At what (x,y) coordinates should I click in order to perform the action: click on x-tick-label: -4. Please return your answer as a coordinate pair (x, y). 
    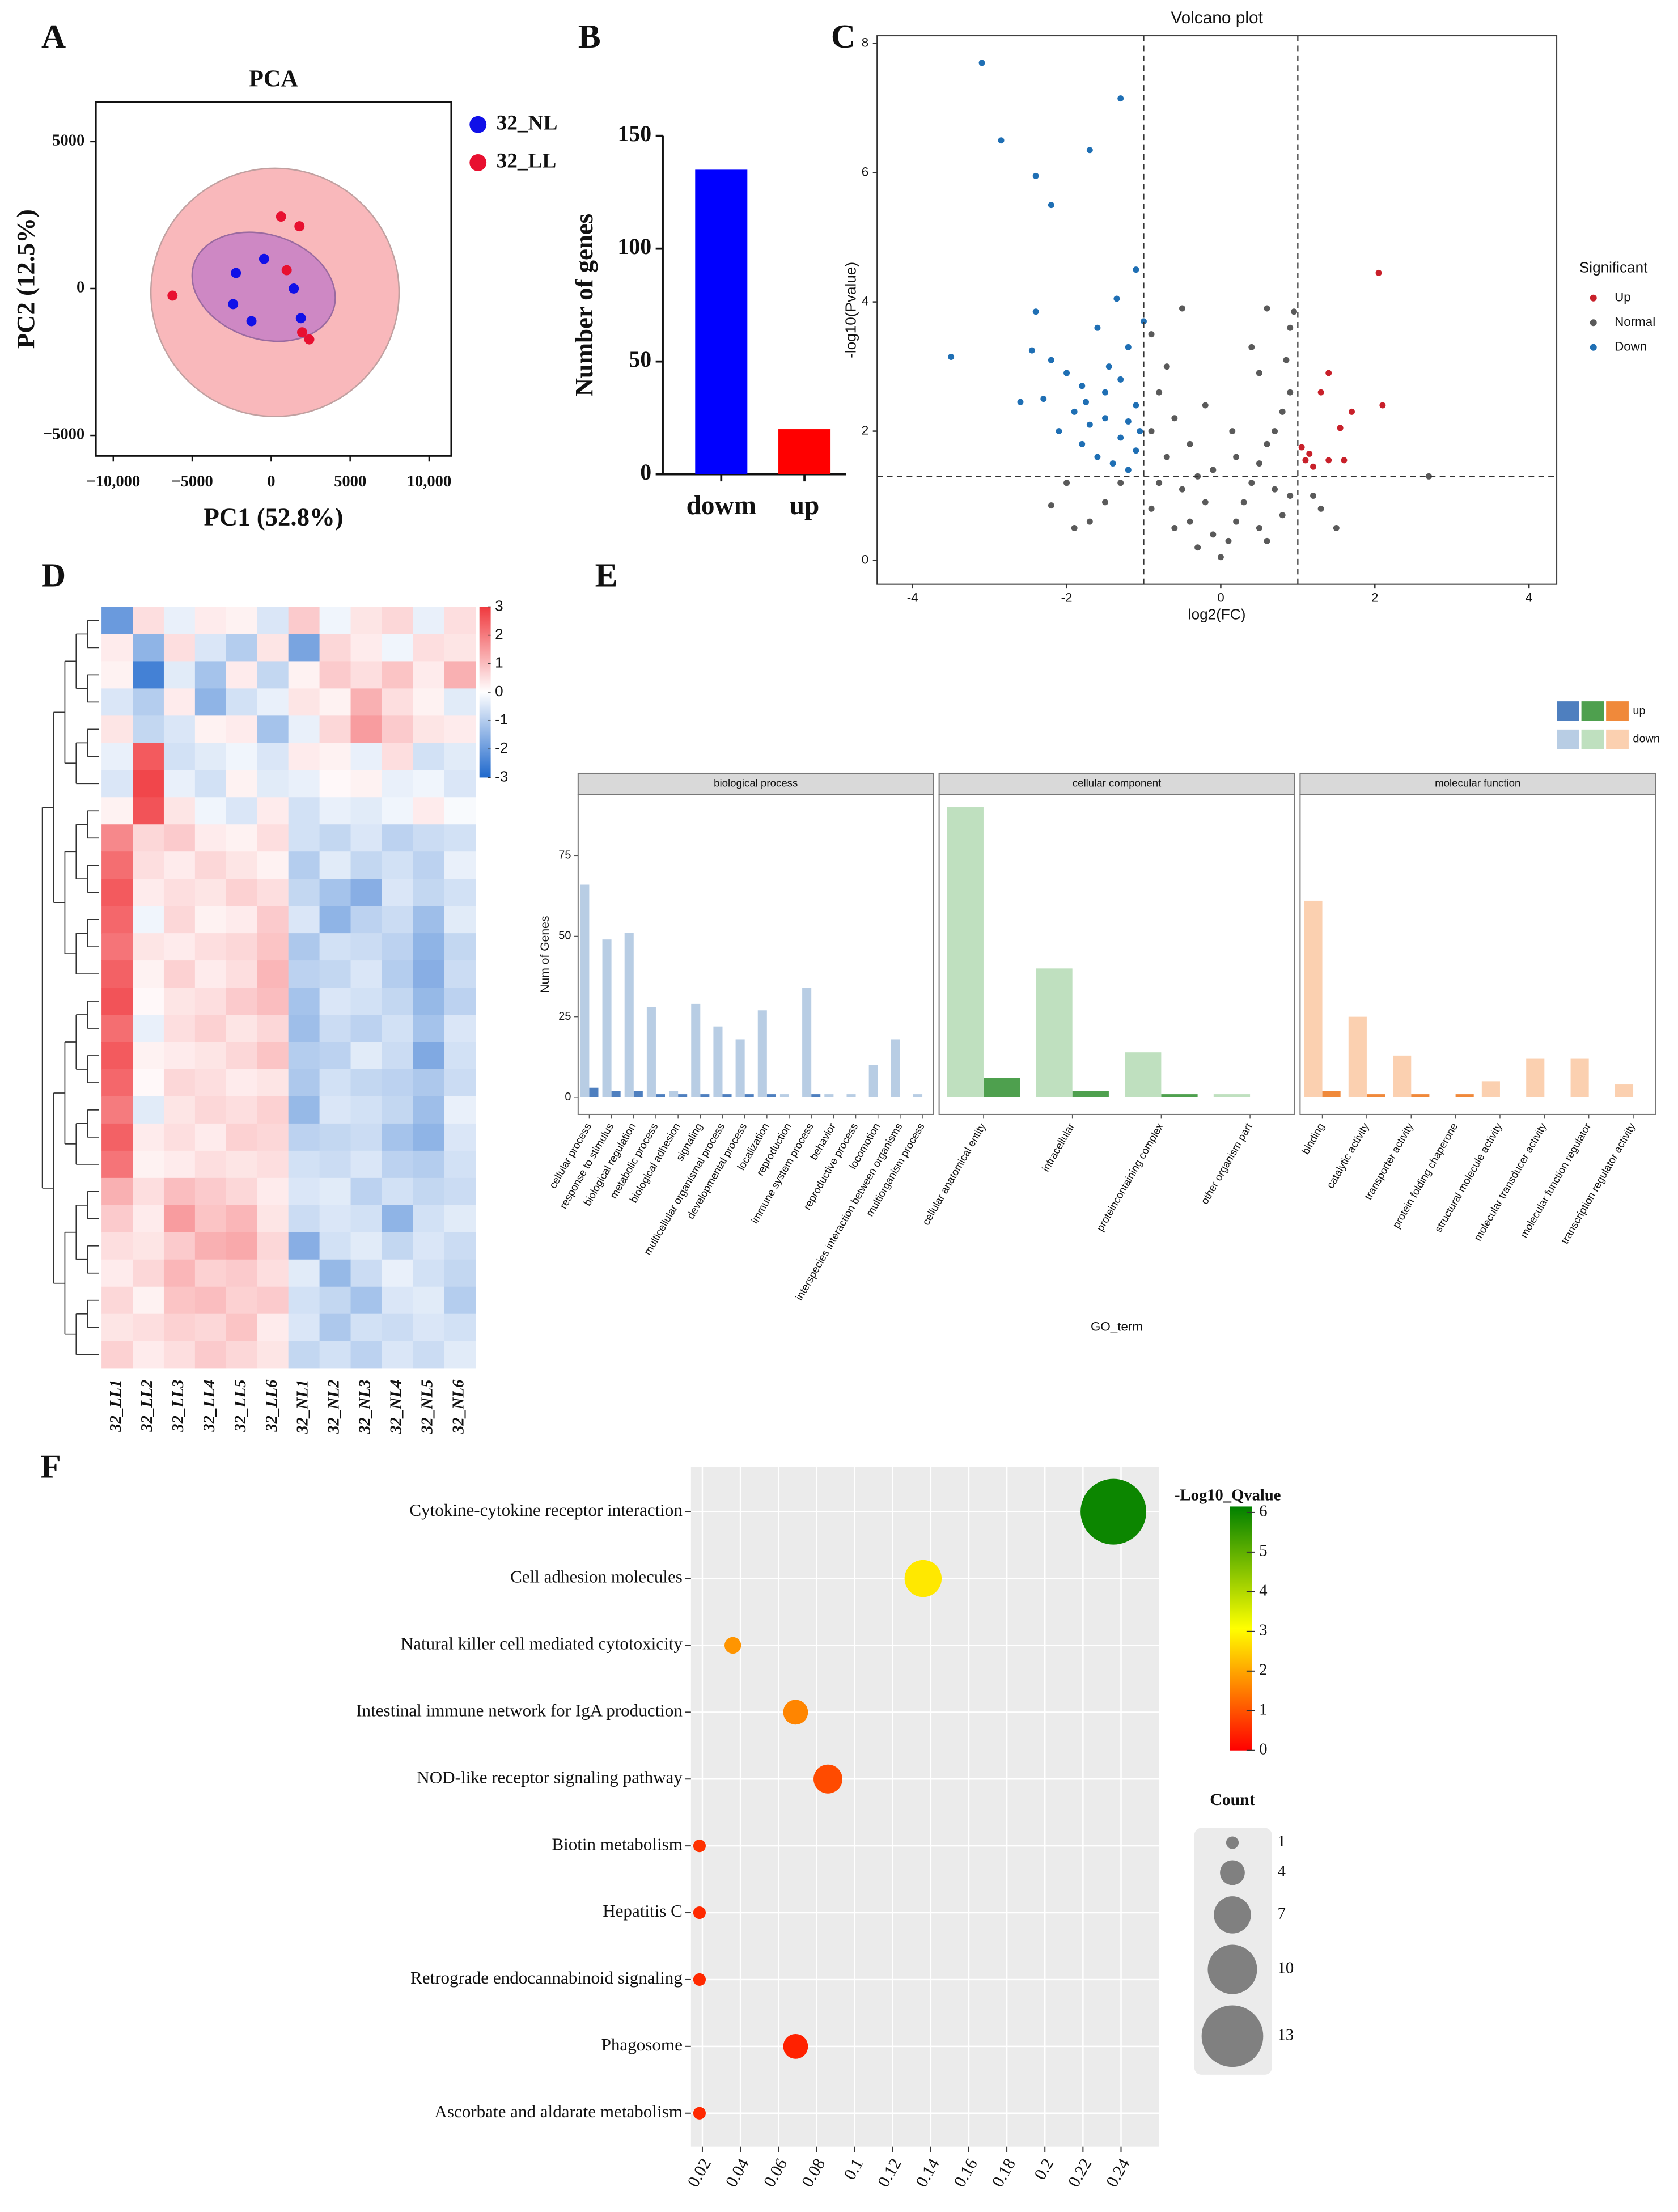
    Looking at the image, I should click on (912, 597).